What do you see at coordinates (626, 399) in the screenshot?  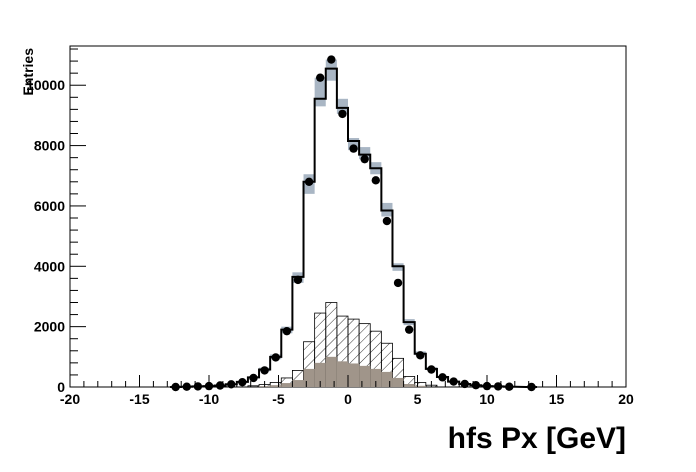 I see `x-tick-label: 20` at bounding box center [626, 399].